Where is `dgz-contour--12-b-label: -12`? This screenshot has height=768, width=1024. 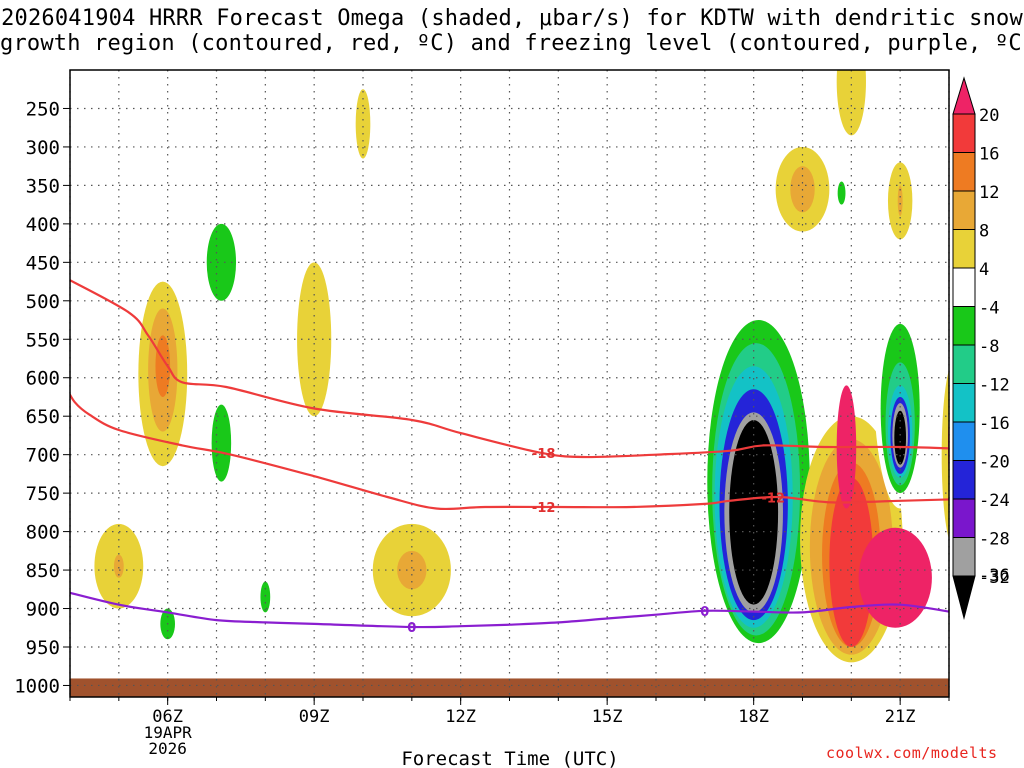 dgz-contour--12-b-label: -12 is located at coordinates (773, 498).